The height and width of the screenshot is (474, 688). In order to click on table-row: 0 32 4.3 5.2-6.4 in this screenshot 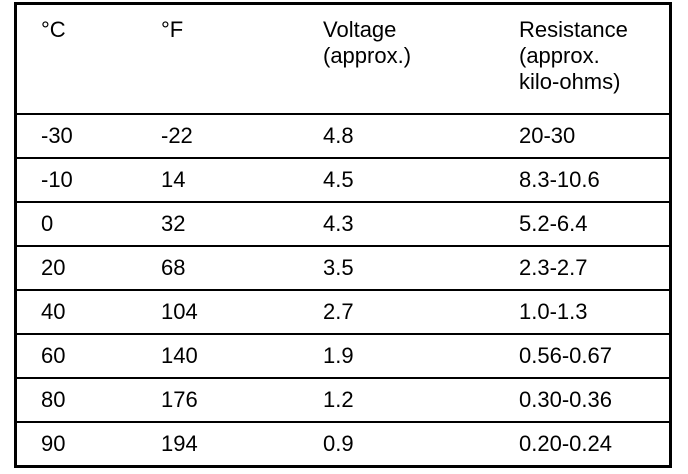, I will do `click(343, 223)`.